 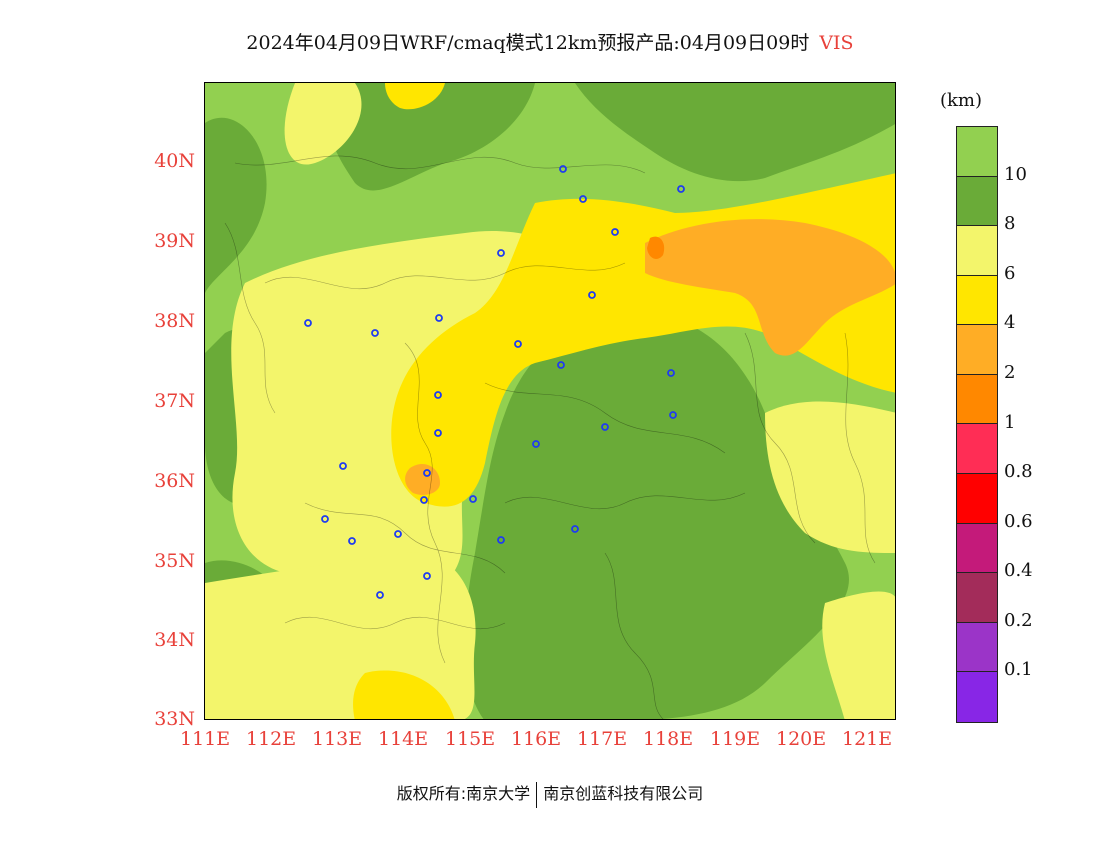 What do you see at coordinates (1018, 670) in the screenshot?
I see `colorbar-label: 0.1` at bounding box center [1018, 670].